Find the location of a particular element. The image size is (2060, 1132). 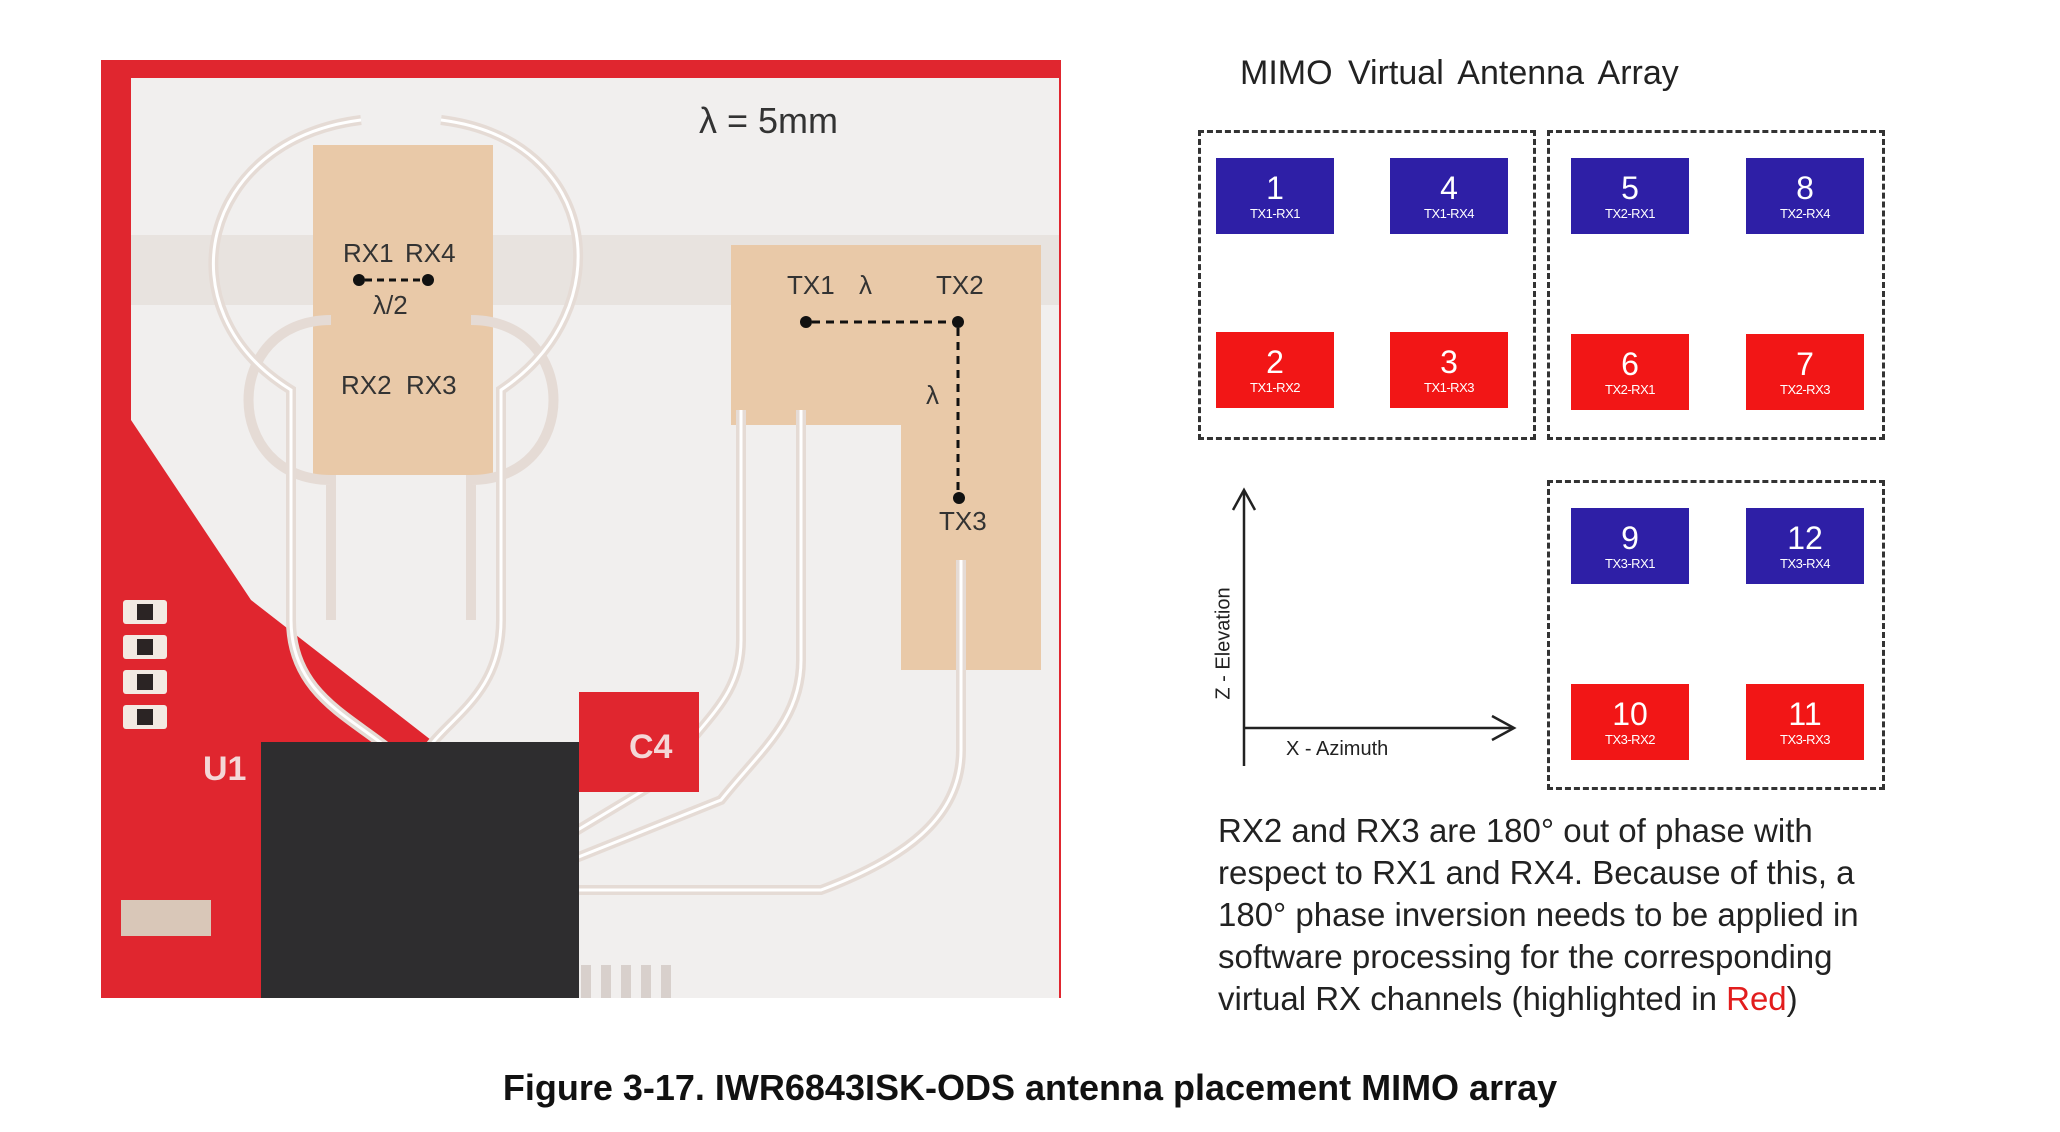

tx3-group-box is located at coordinates (1716, 635).